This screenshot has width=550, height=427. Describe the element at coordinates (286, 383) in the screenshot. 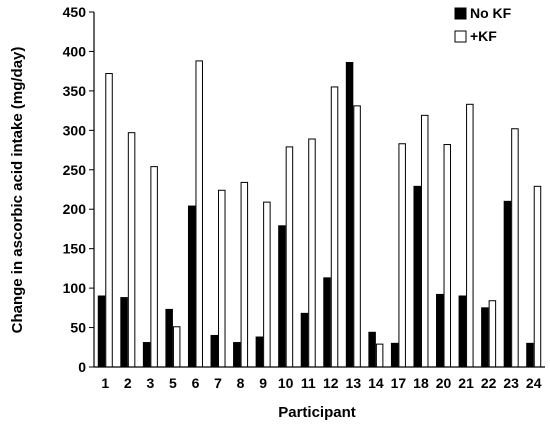

I see `x-tick-label: 10` at that location.